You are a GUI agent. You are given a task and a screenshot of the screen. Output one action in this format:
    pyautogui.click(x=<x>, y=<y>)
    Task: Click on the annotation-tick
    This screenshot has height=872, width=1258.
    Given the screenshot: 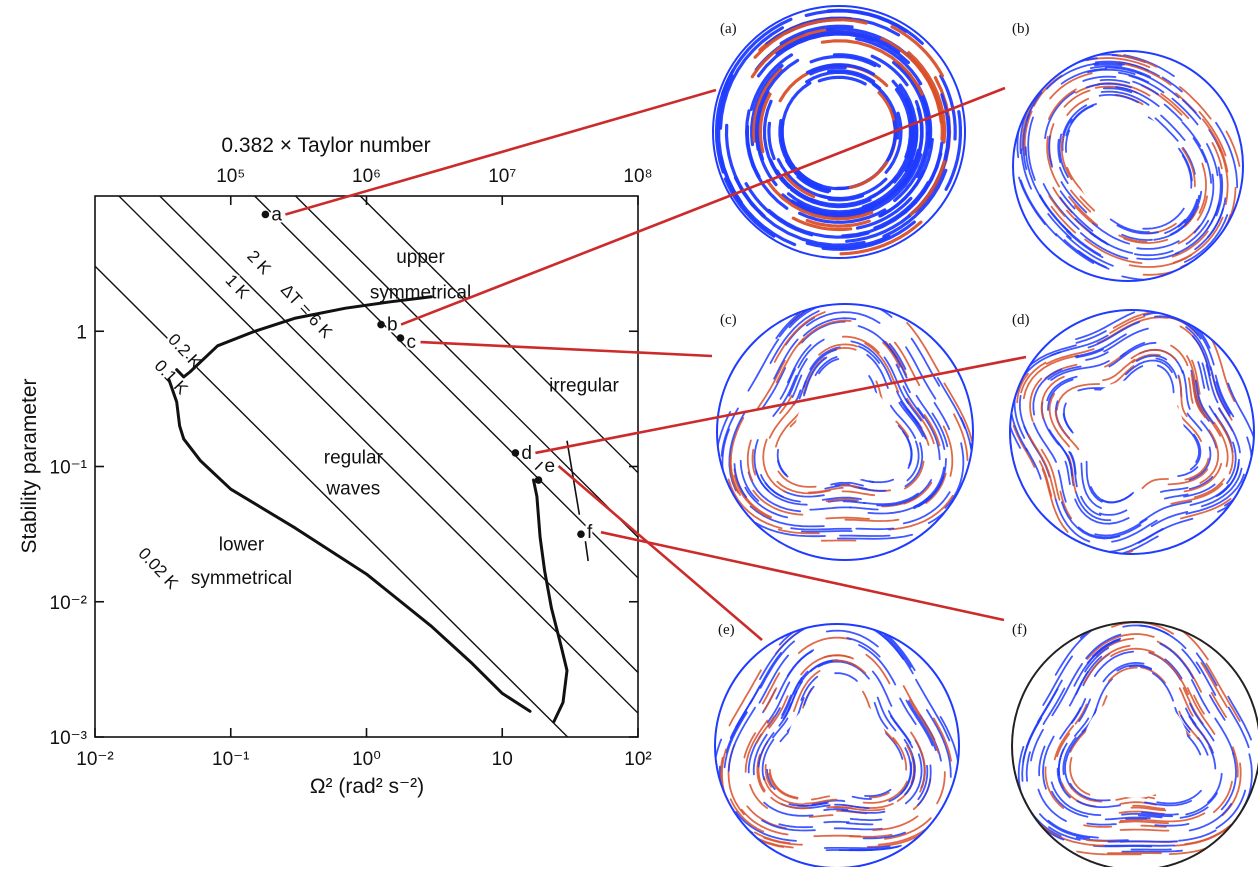 What is the action you would take?
    pyautogui.click(x=586, y=551)
    